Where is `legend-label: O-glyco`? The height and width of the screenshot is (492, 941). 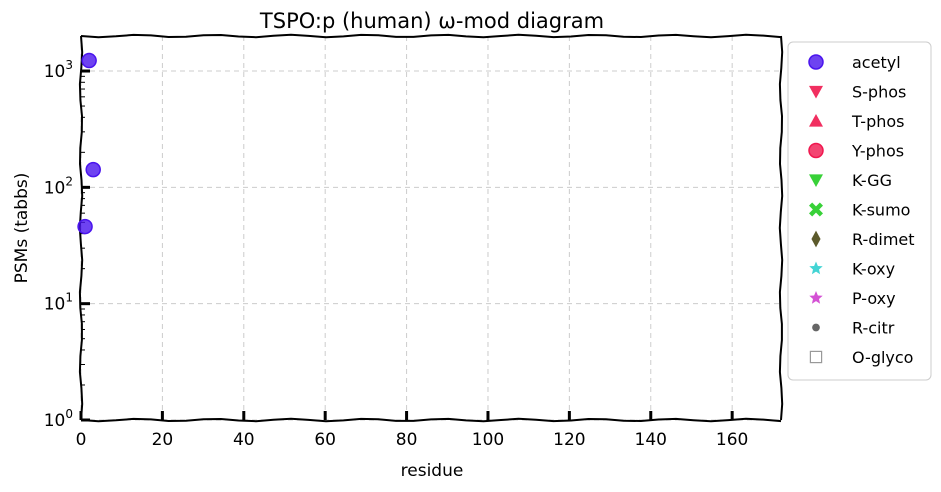
legend-label: O-glyco is located at coordinates (882, 357).